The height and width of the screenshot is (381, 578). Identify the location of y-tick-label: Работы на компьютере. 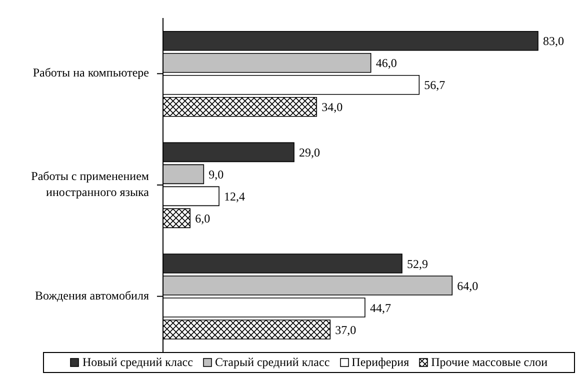
(90, 72).